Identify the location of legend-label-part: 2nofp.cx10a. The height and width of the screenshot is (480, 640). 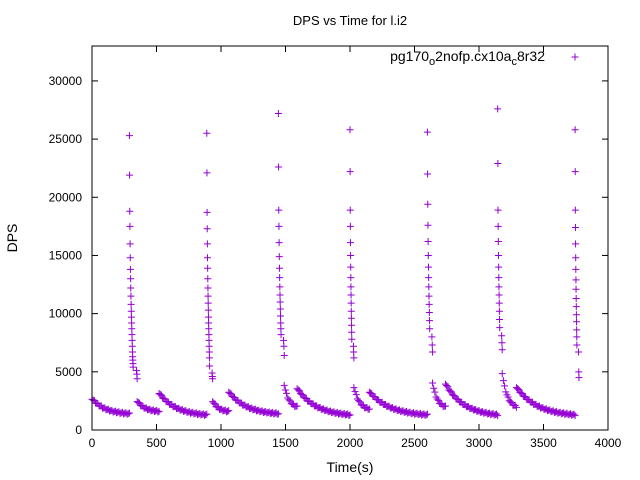
(473, 56).